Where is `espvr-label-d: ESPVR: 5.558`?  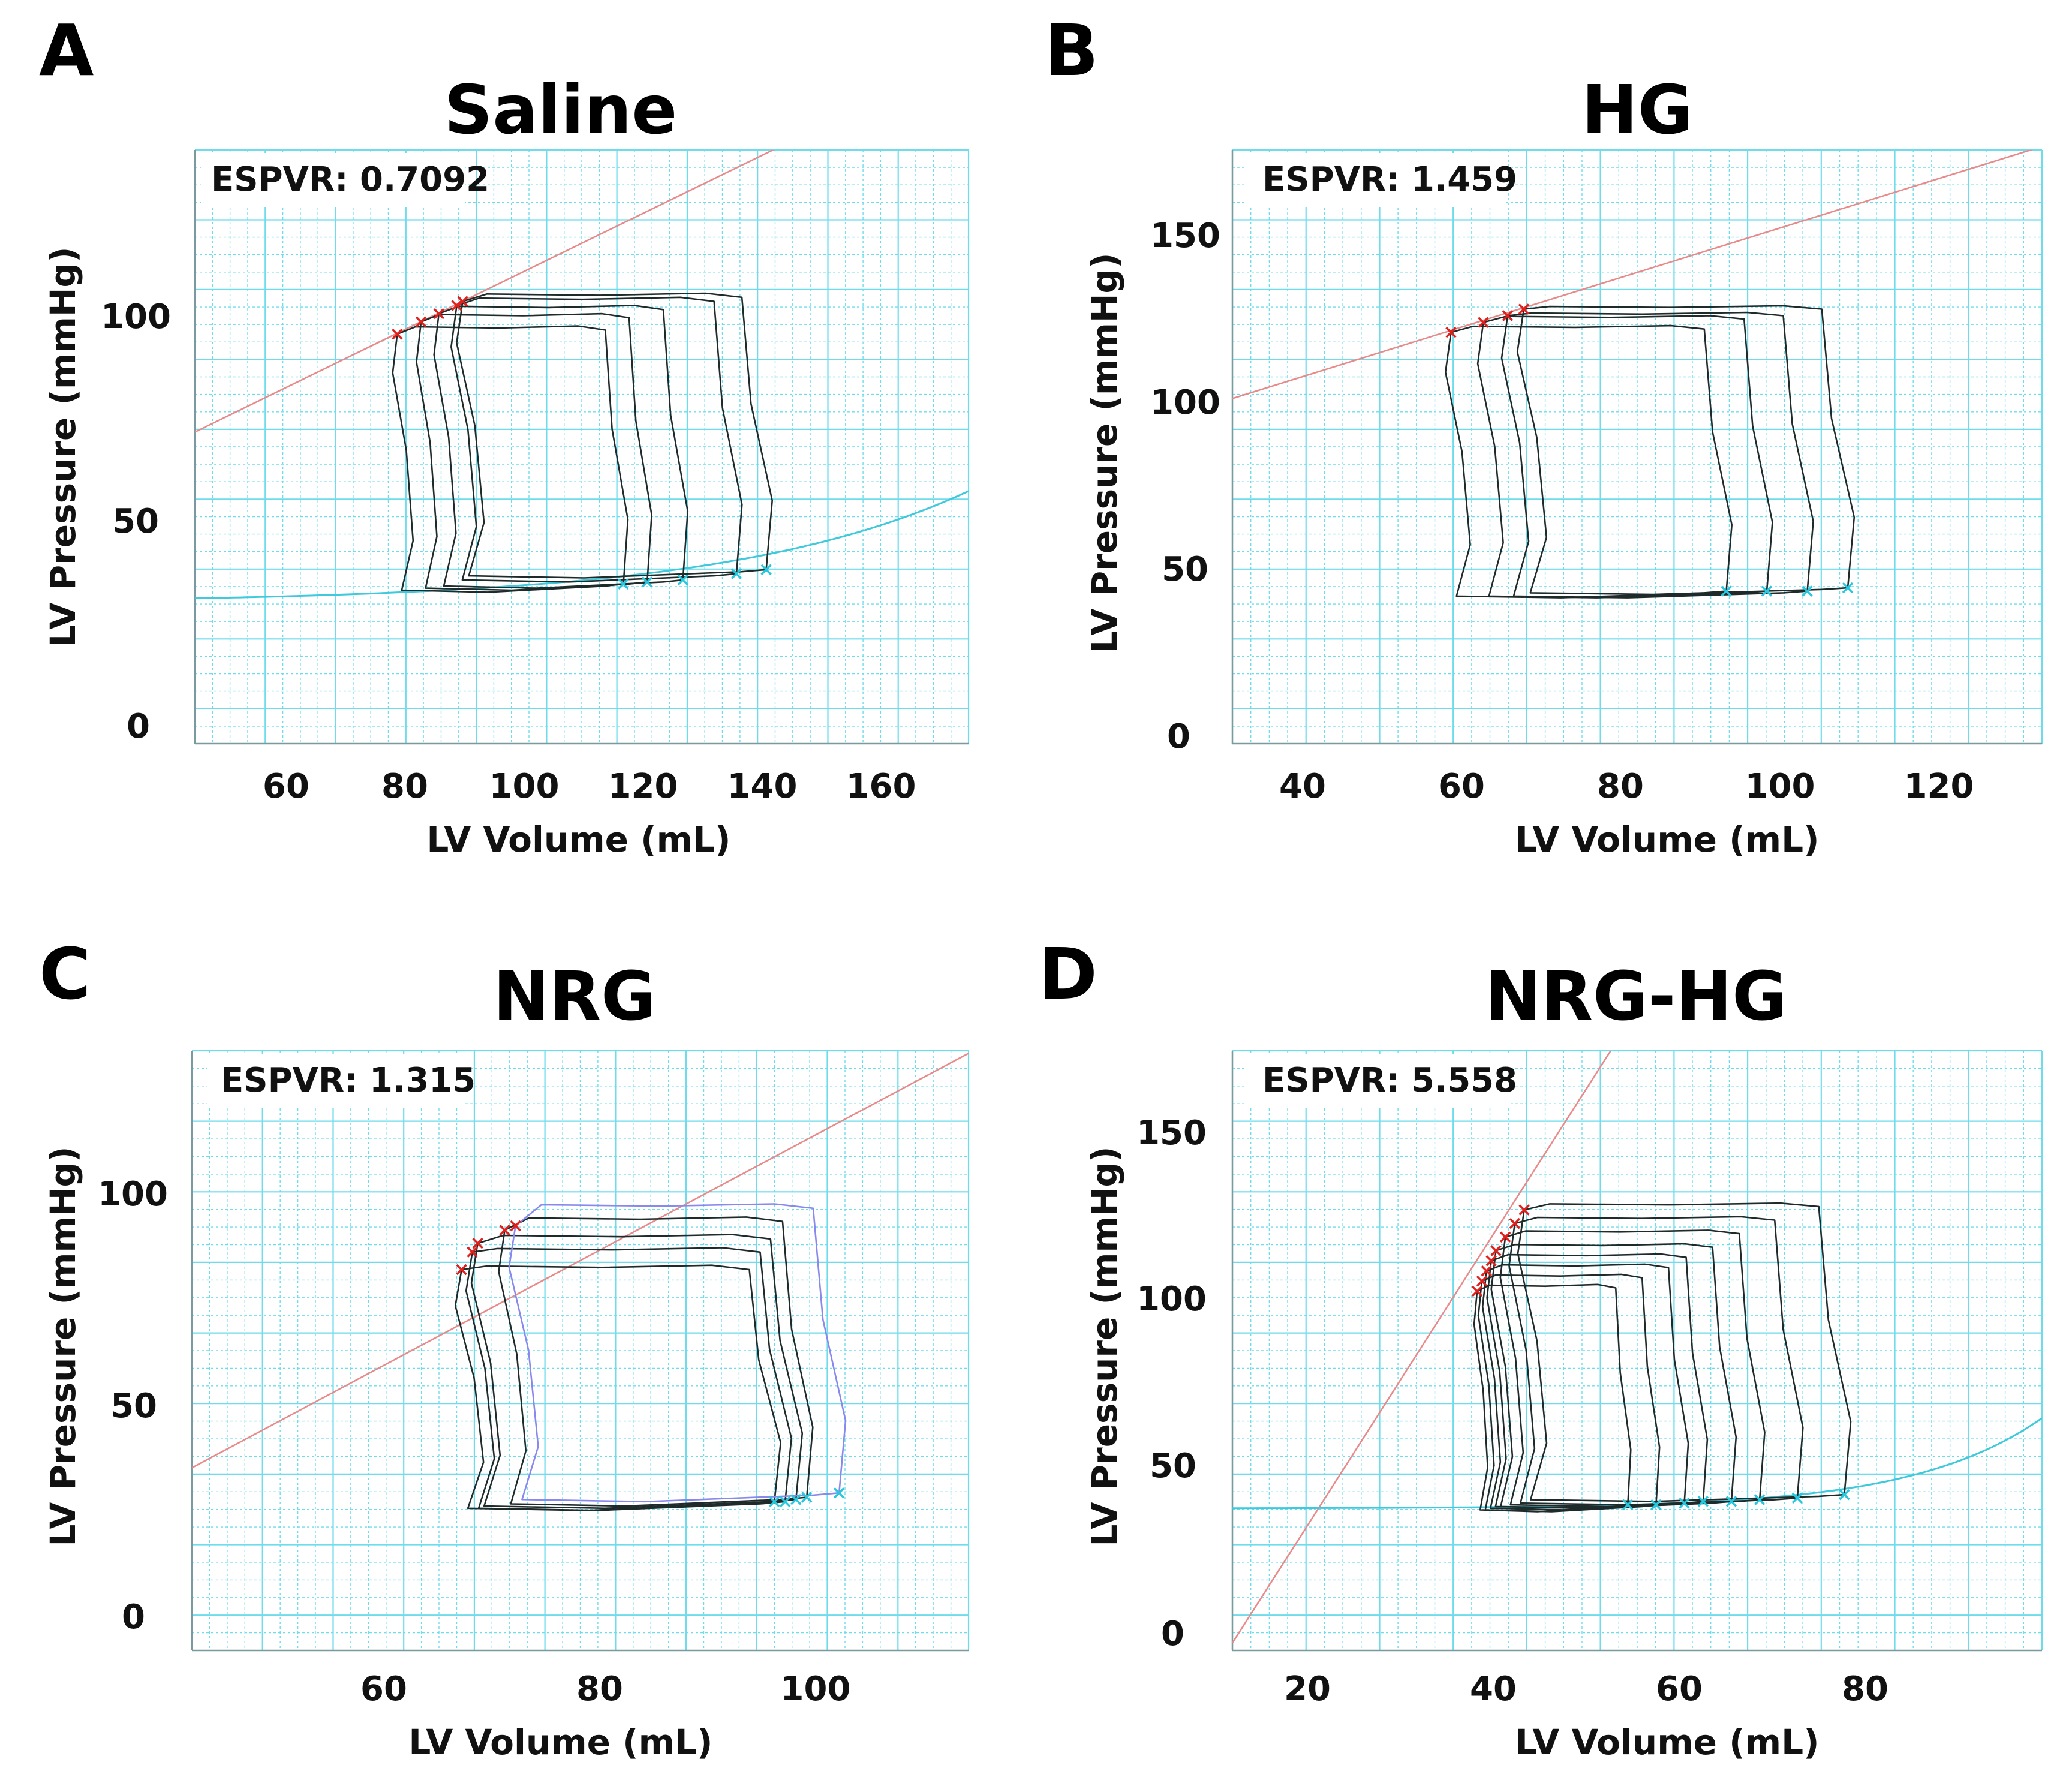 espvr-label-d: ESPVR: 5.558 is located at coordinates (1389, 1080).